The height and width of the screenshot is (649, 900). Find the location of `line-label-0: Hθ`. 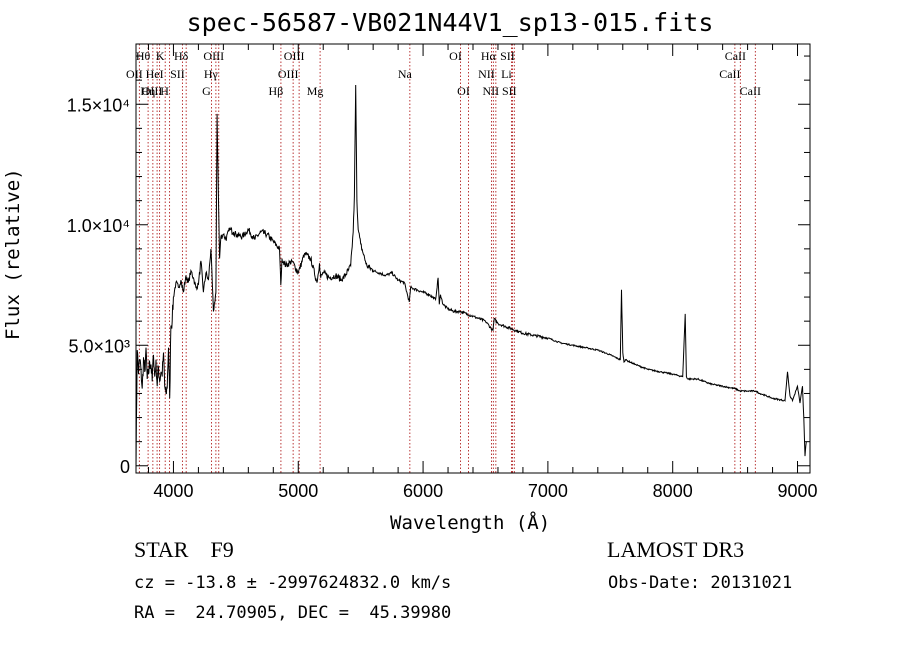

line-label-0: Hθ is located at coordinates (143, 56).